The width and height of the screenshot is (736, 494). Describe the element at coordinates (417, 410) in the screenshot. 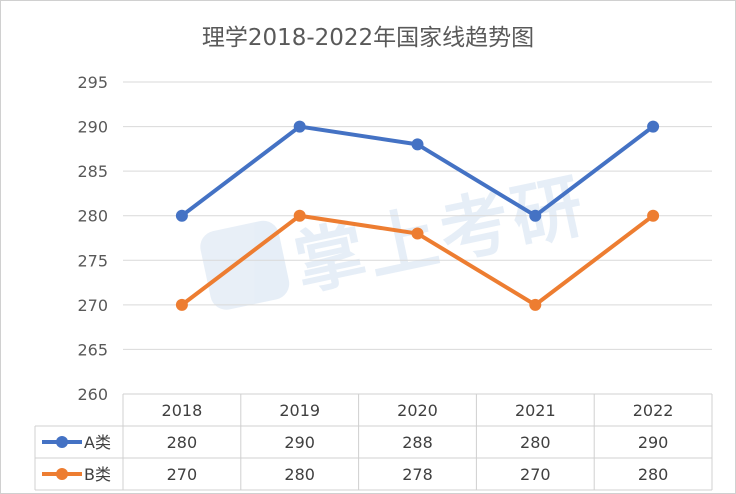

I see `x-tick-label: 2020` at that location.